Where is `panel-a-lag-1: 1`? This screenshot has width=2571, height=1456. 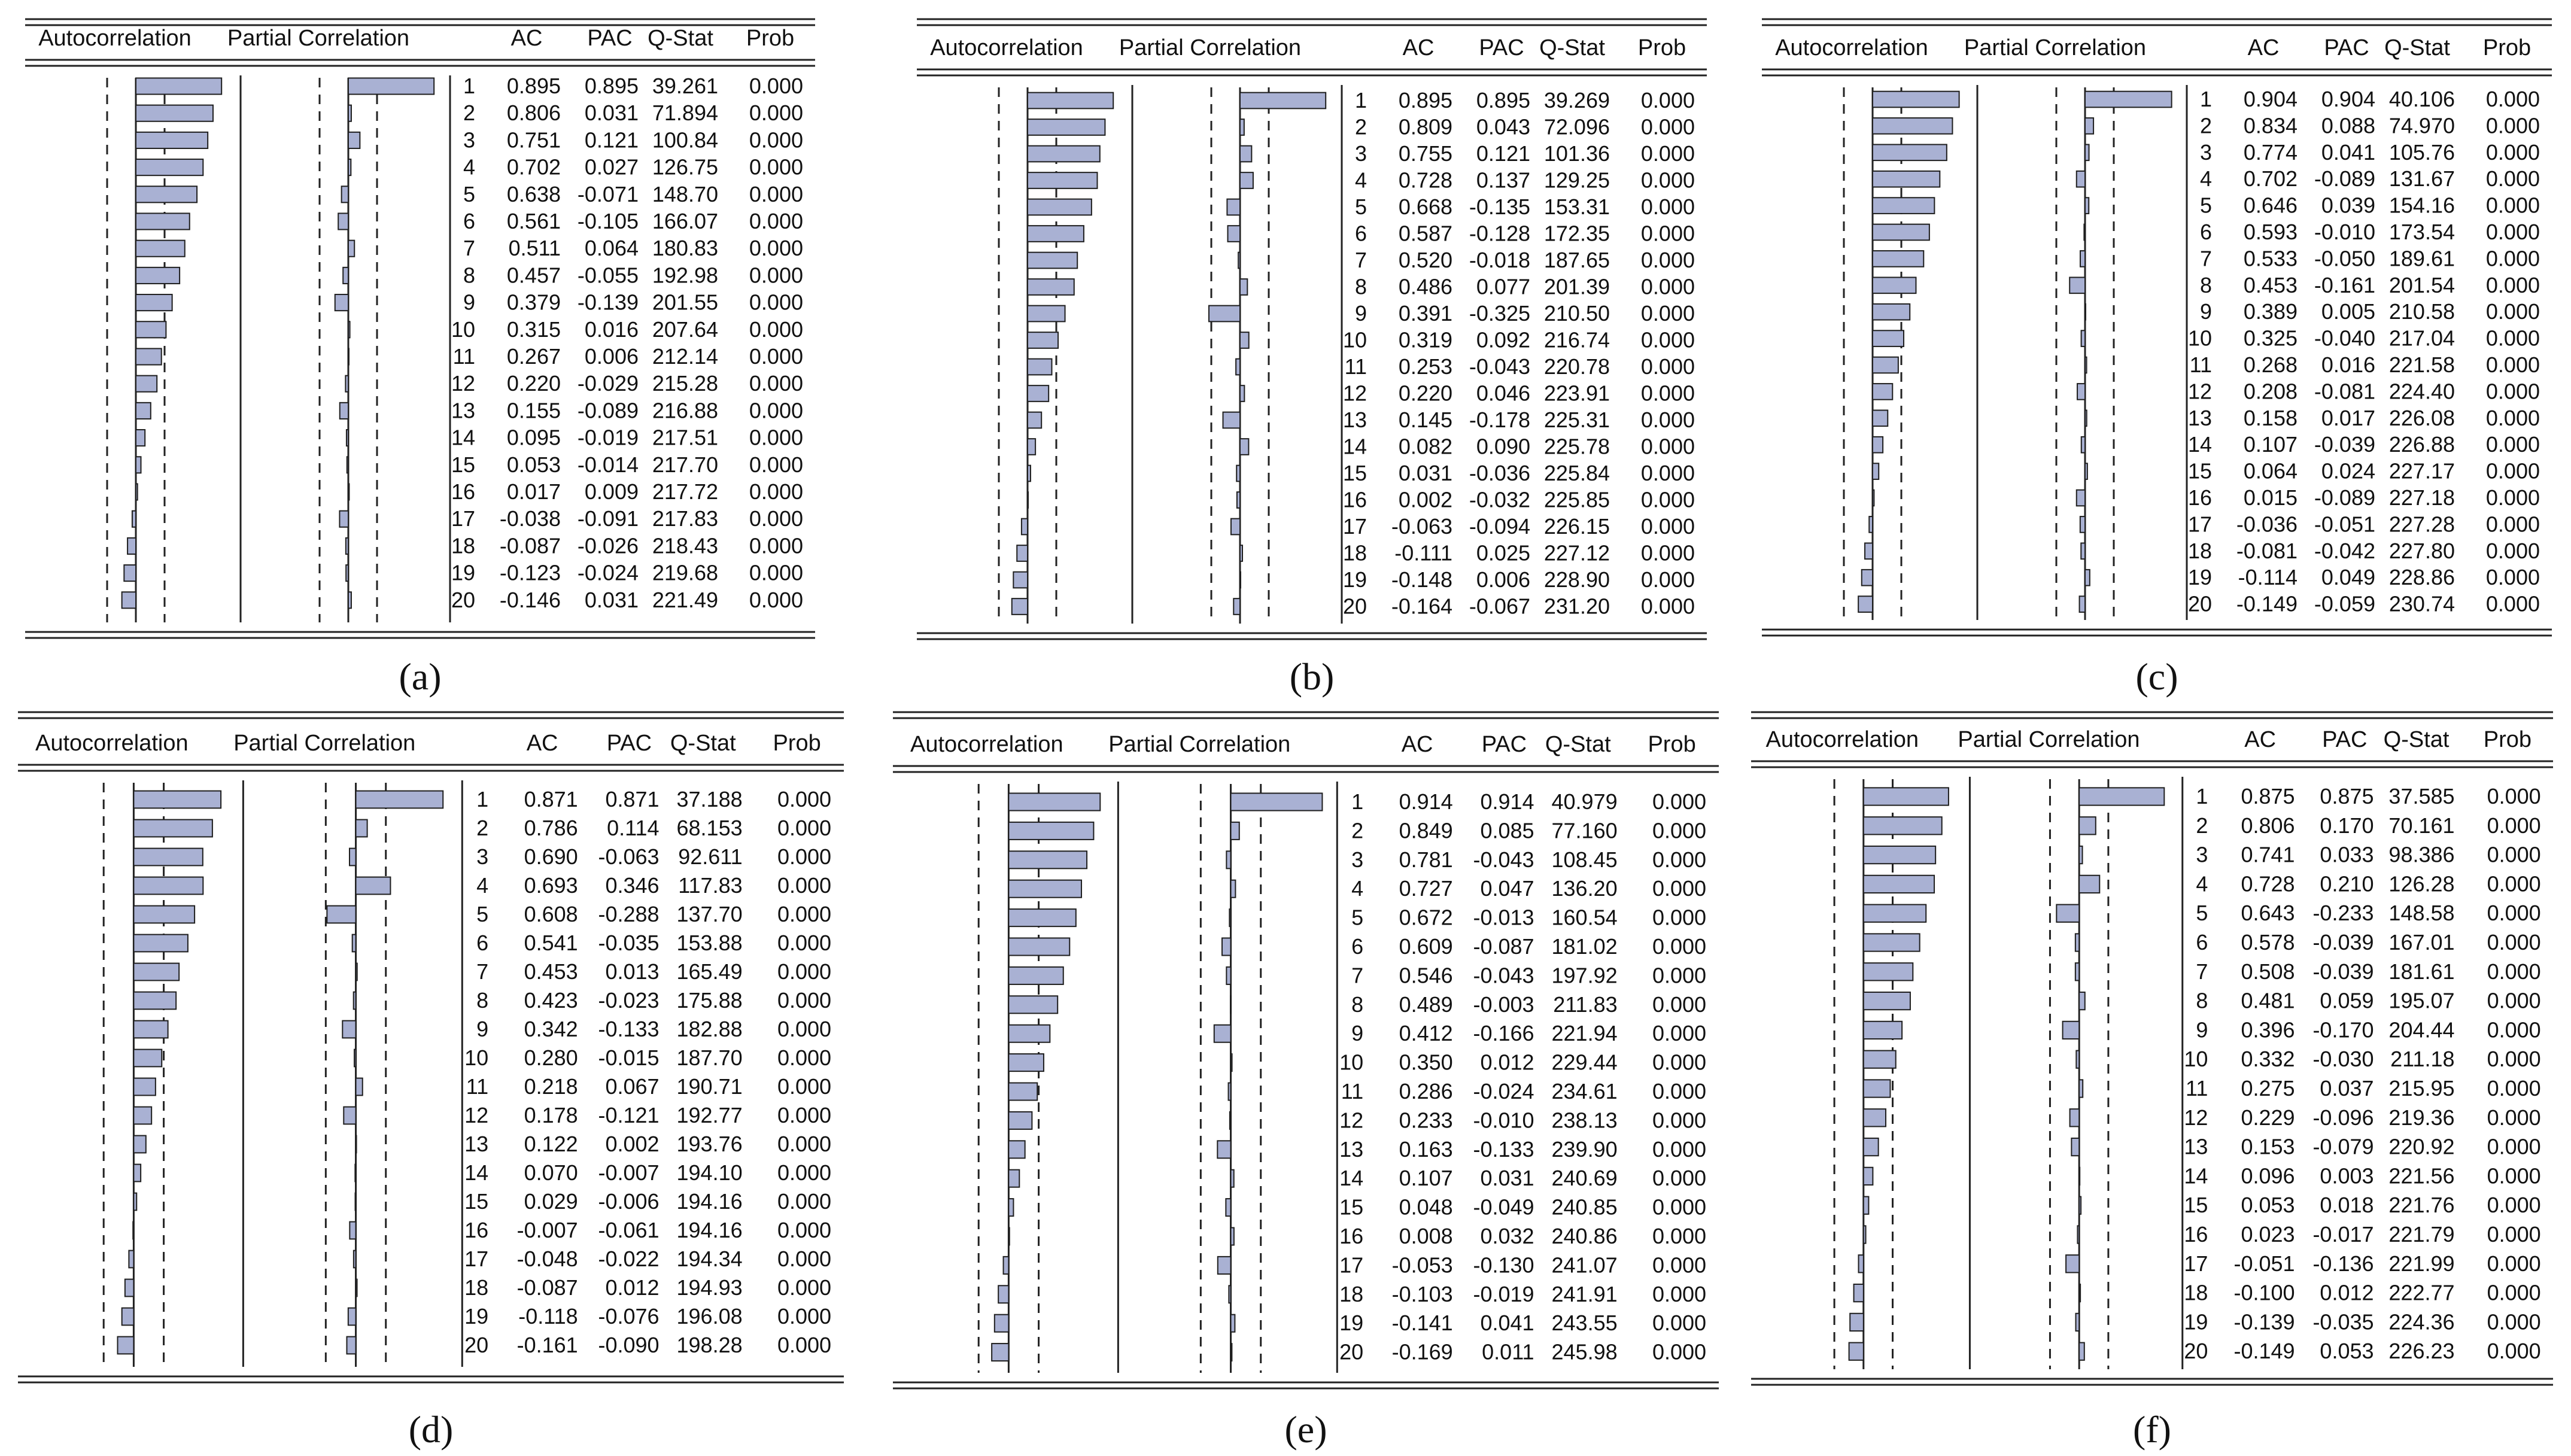 panel-a-lag-1: 1 is located at coordinates (469, 86).